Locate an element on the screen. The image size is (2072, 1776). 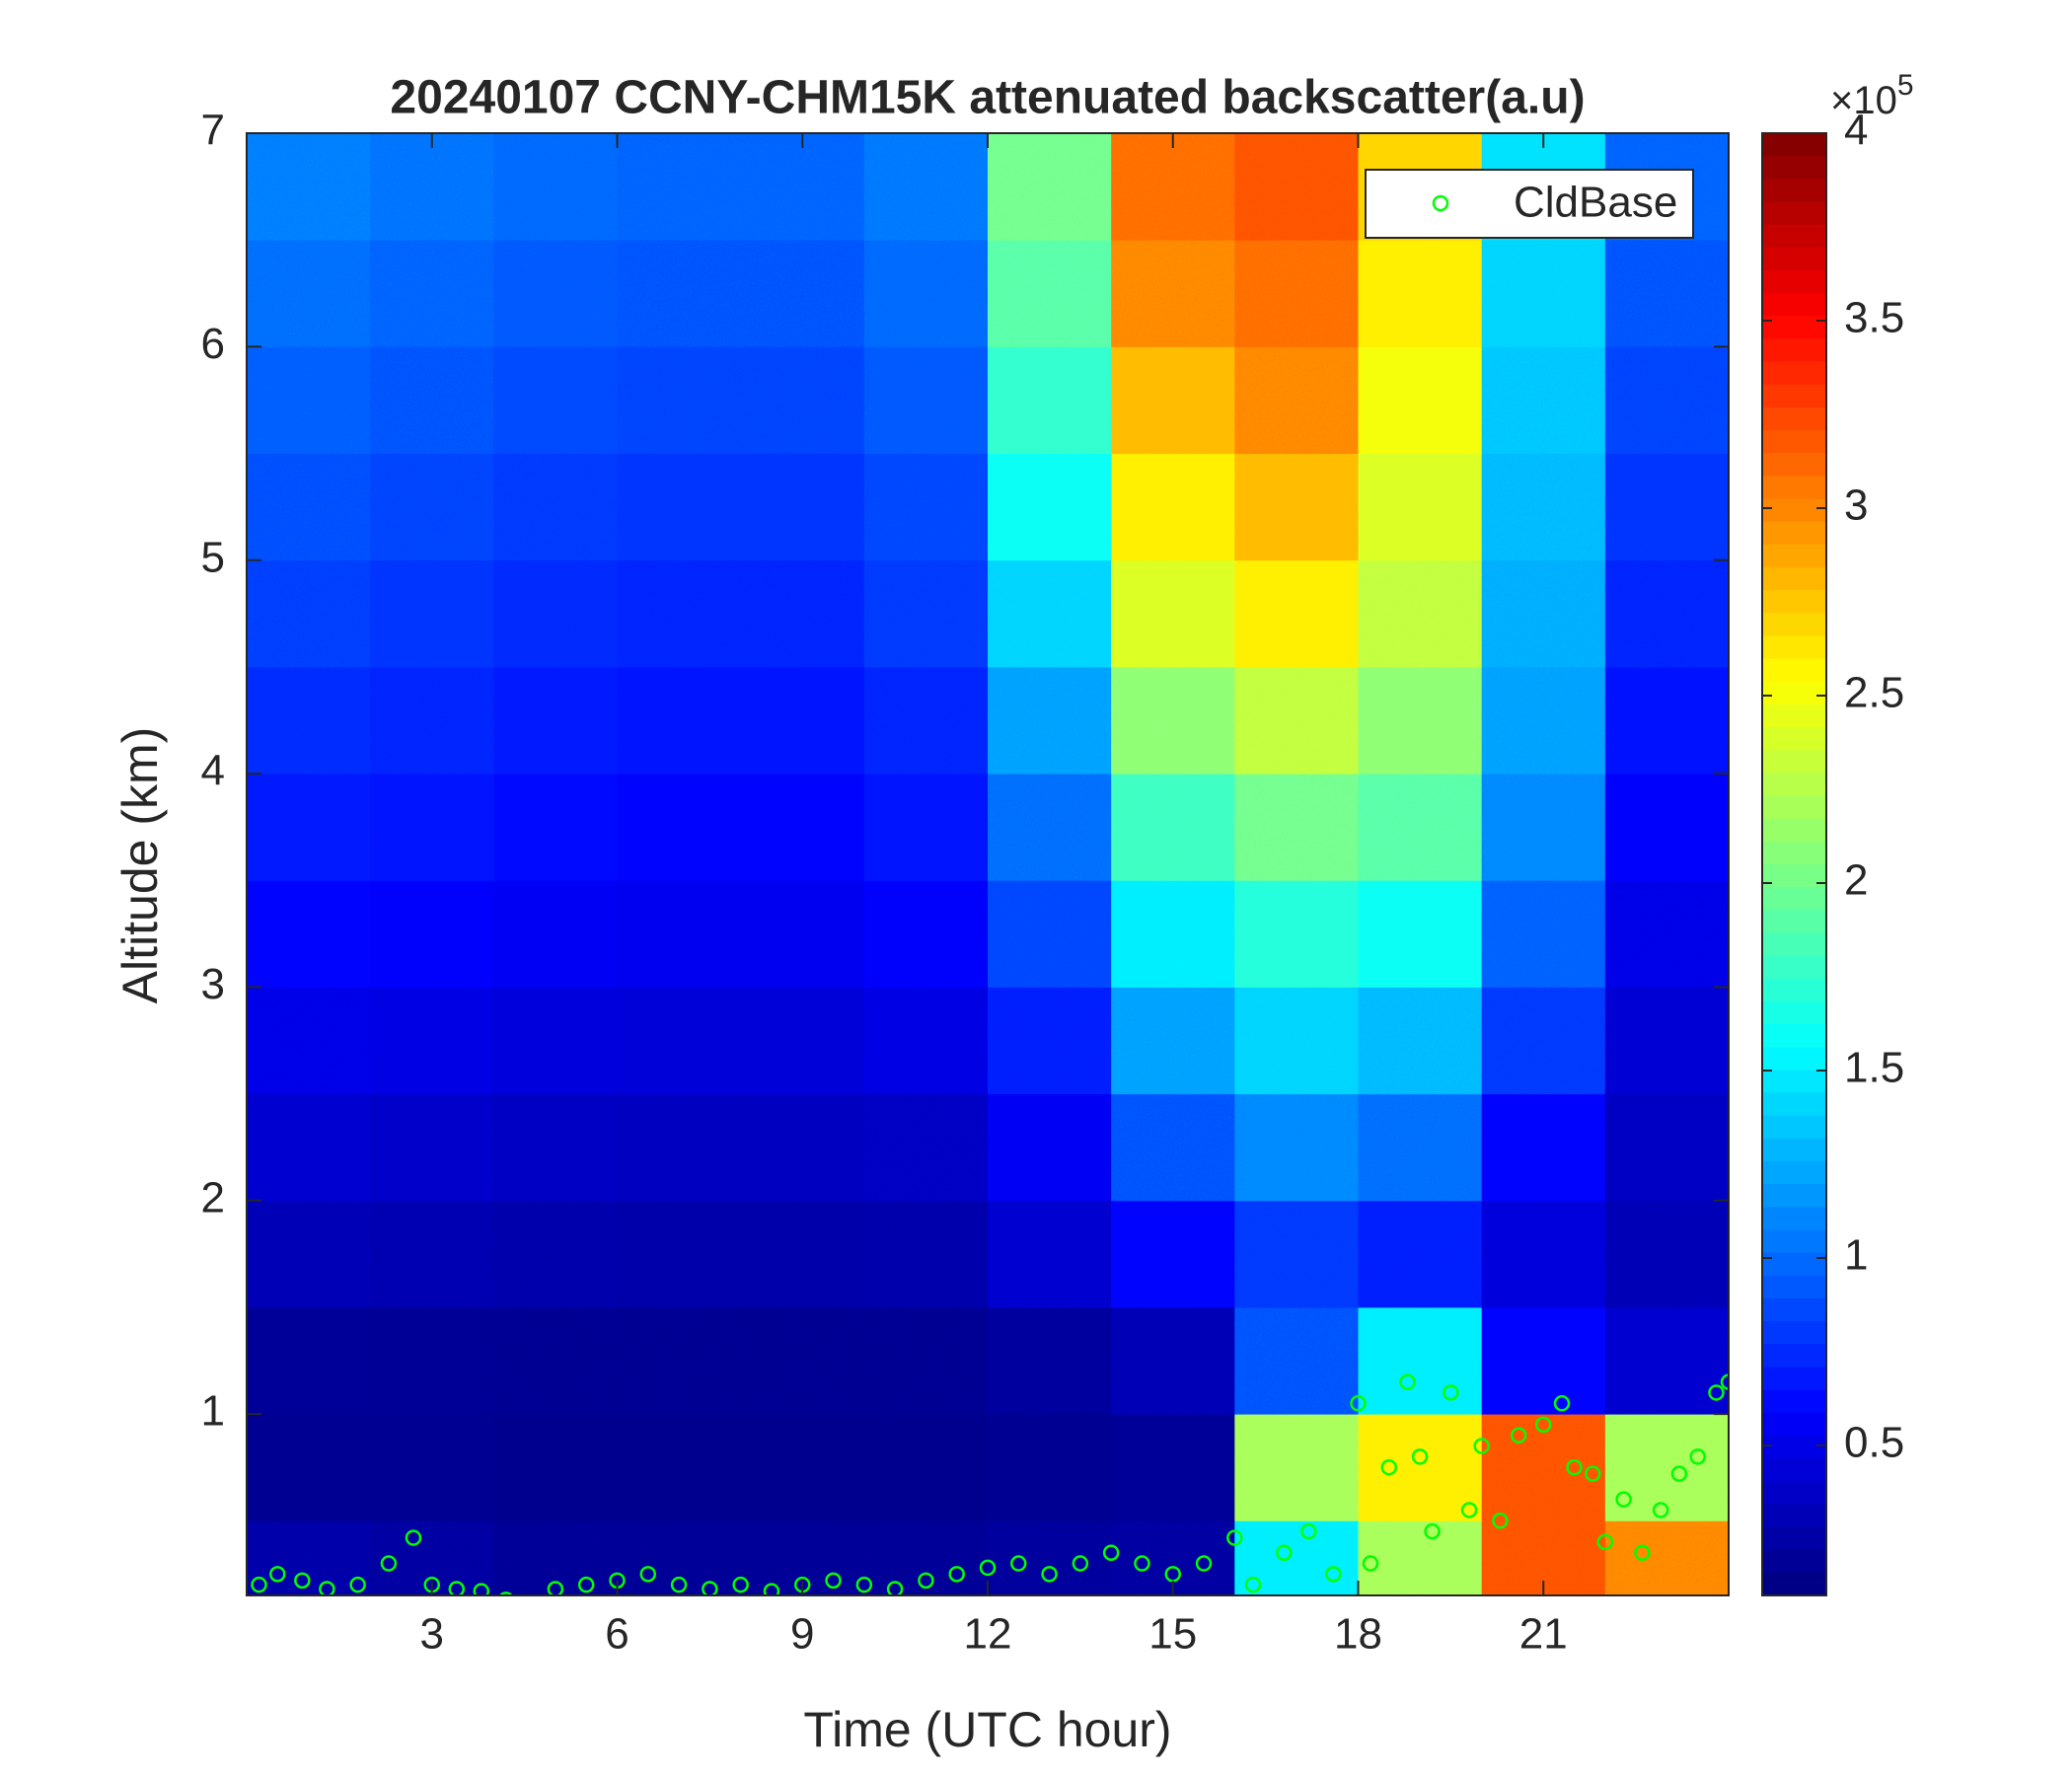
y-tick-label: 6 is located at coordinates (213, 344).